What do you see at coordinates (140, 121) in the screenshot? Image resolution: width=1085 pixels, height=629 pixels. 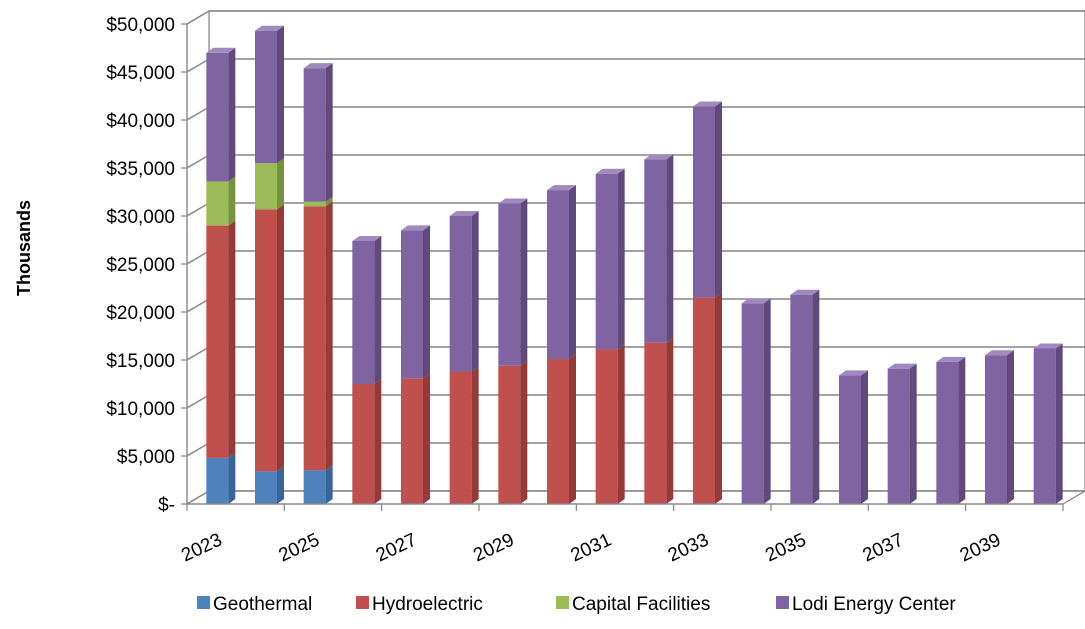 I see `y-tick-label: $40,000` at bounding box center [140, 121].